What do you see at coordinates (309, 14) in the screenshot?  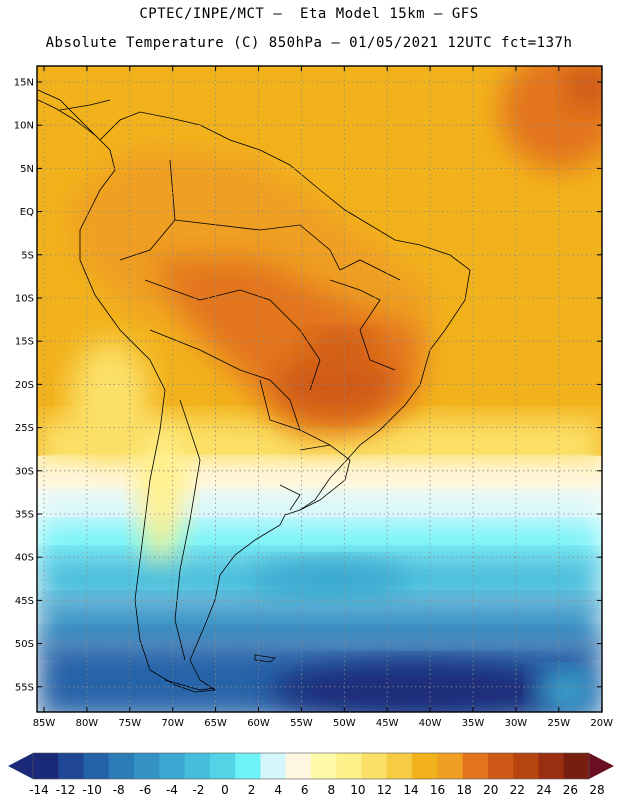 I see `chart-title-line1: CPTEC/INPE/MCT – Eta Model 15km – GFS` at bounding box center [309, 14].